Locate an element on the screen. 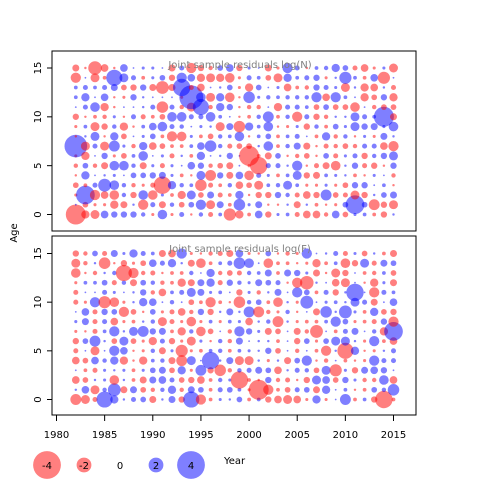 The width and height of the screenshot is (480, 480). legend-bubble is located at coordinates (47, 465).